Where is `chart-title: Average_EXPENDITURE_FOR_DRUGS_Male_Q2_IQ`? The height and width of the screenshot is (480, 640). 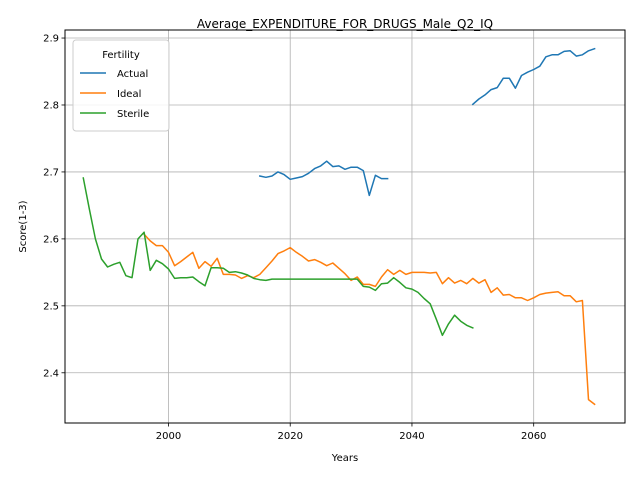
chart-title: Average_EXPENDITURE_FOR_DRUGS_Male_Q2_IQ is located at coordinates (345, 24).